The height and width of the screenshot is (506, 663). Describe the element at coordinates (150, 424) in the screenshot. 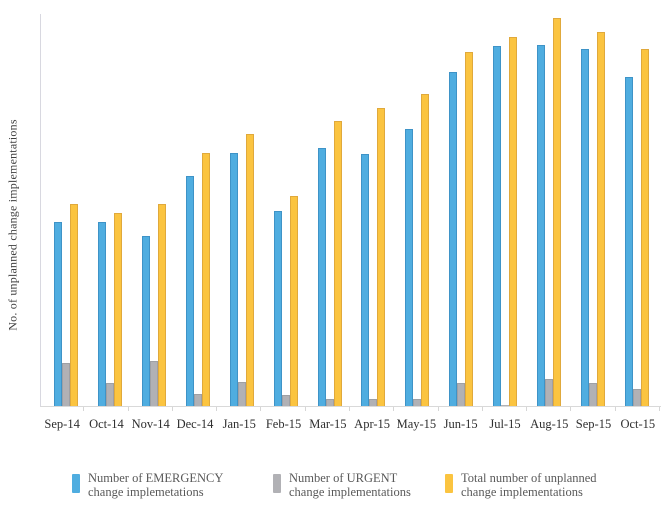

I see `x-tick-label-nov-14: Nov-14` at that location.